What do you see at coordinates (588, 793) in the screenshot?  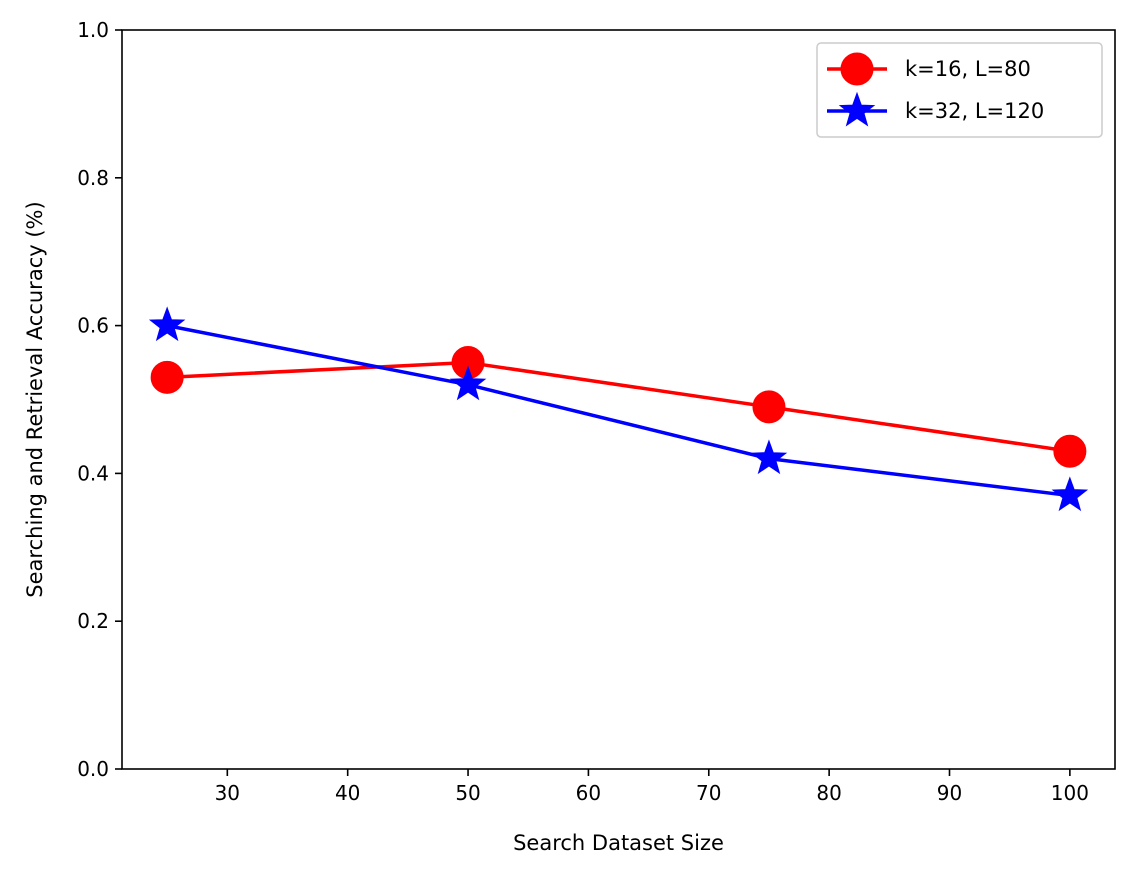 I see `x-tick-label: 60` at bounding box center [588, 793].